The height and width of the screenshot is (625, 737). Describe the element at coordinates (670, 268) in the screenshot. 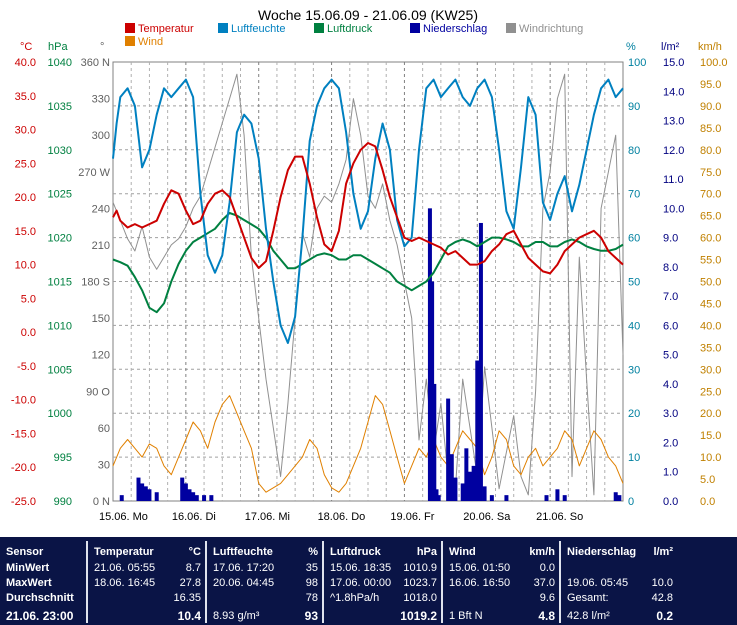

I see `precip-tick-label: 8.0` at that location.